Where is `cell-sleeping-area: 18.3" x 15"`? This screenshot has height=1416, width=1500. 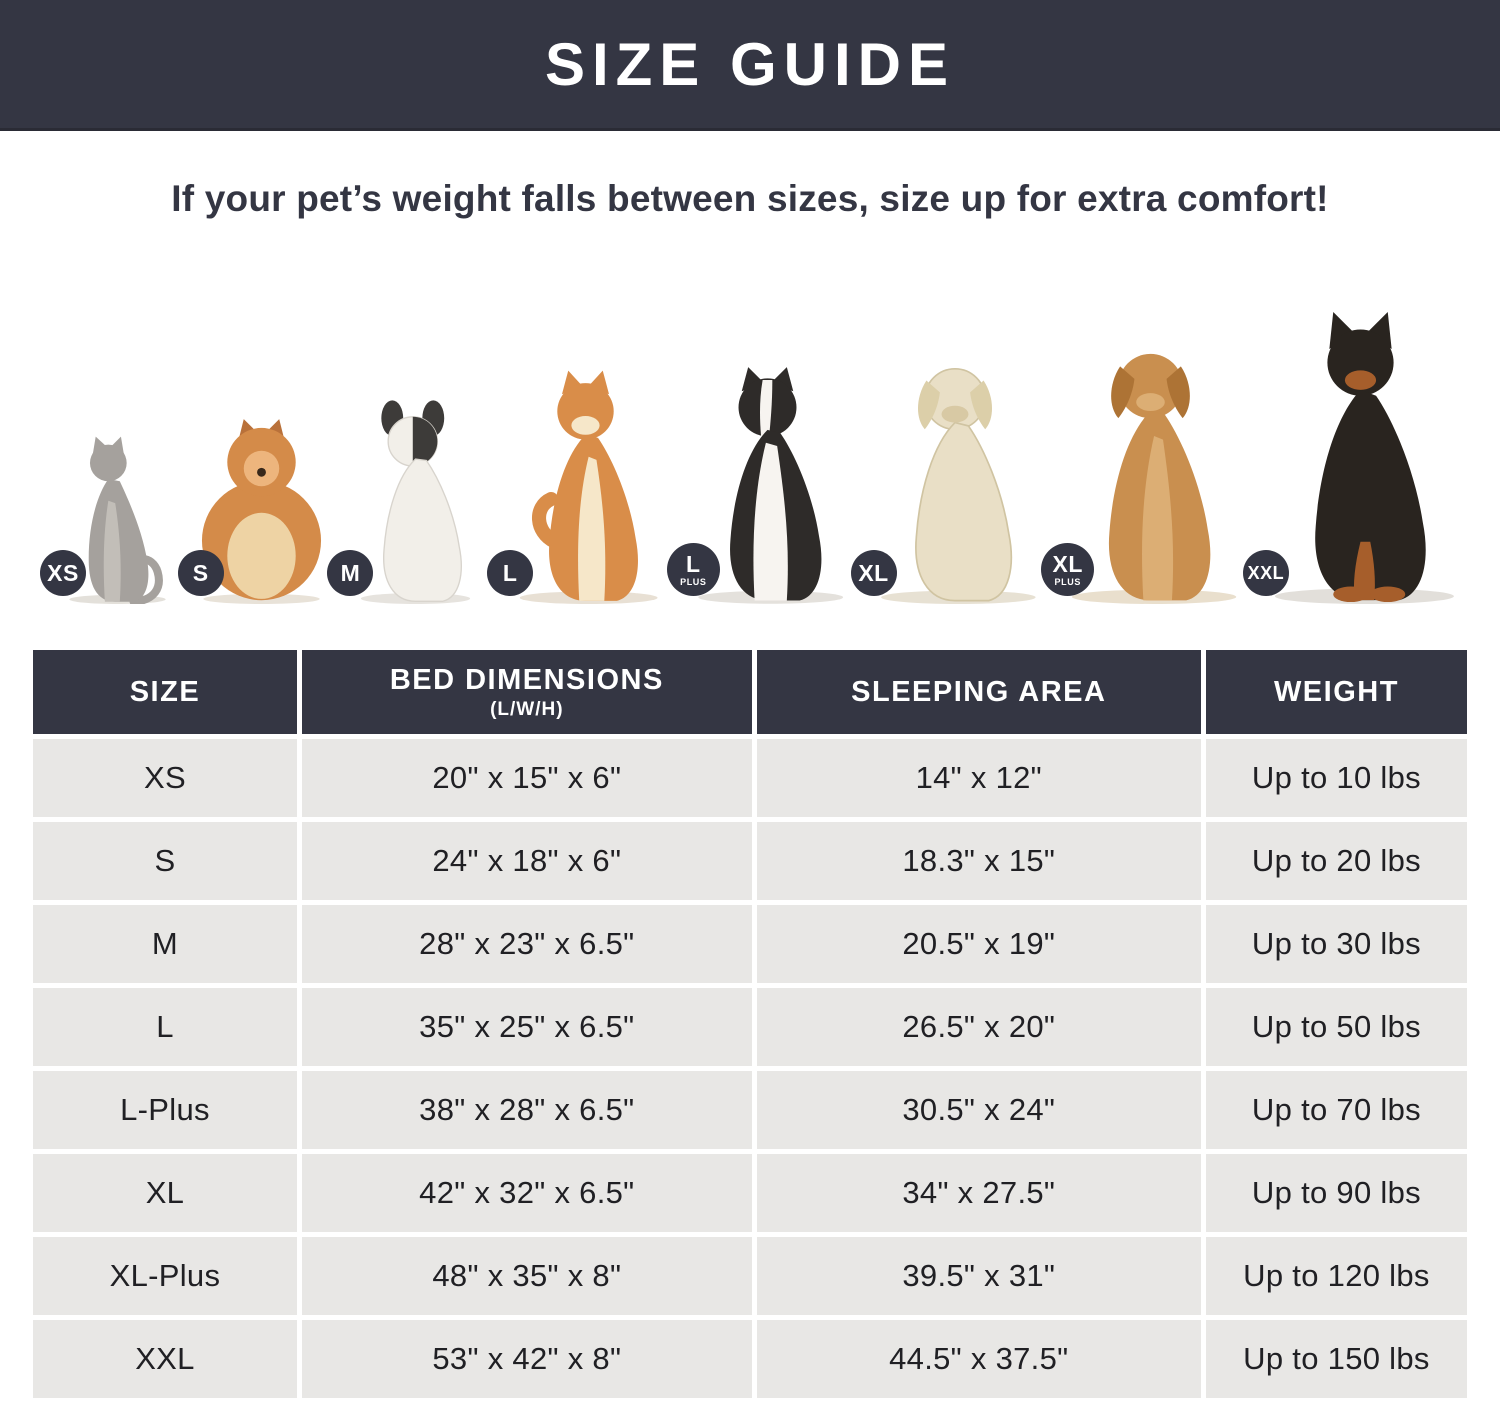
cell-sleeping-area: 18.3" x 15" is located at coordinates (978, 861).